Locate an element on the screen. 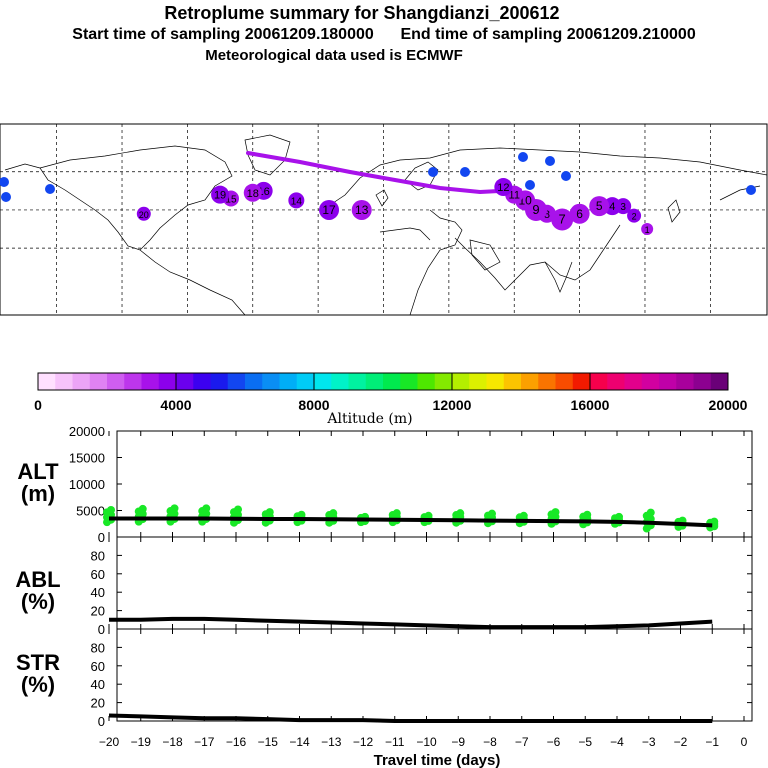  plume-point: 5 is located at coordinates (599, 206).